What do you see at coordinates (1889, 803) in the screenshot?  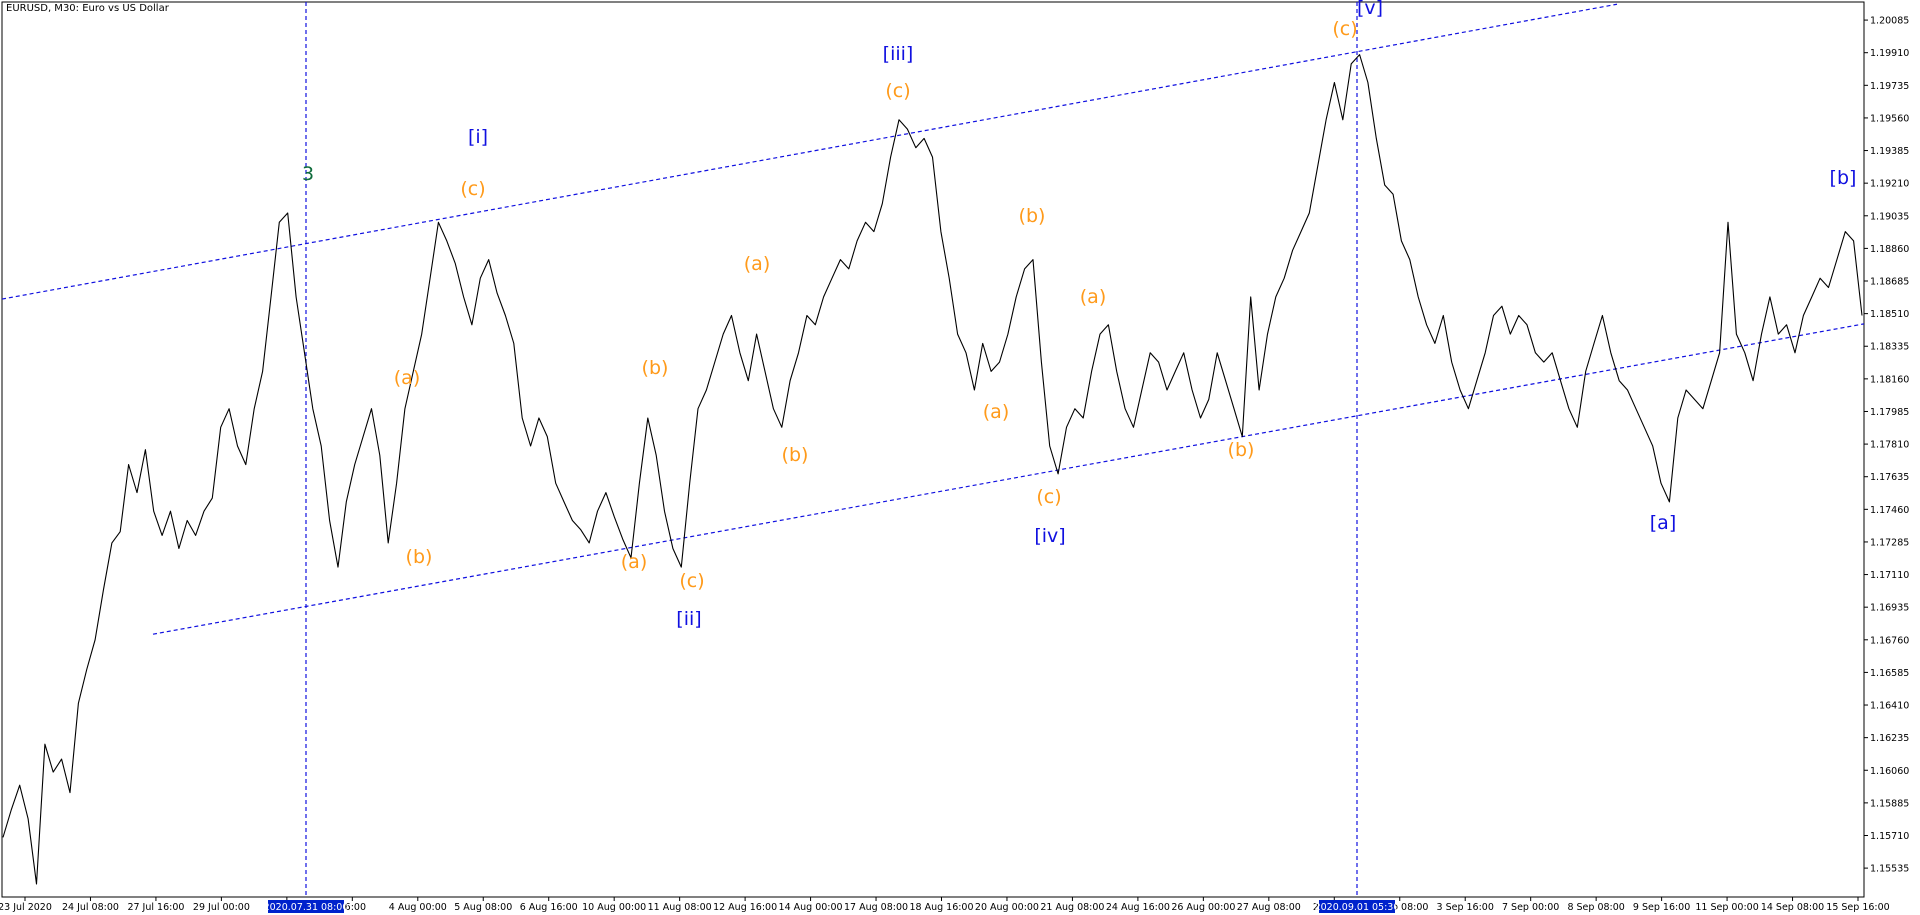 I see `y-tick-label: 1.15885` at bounding box center [1889, 803].